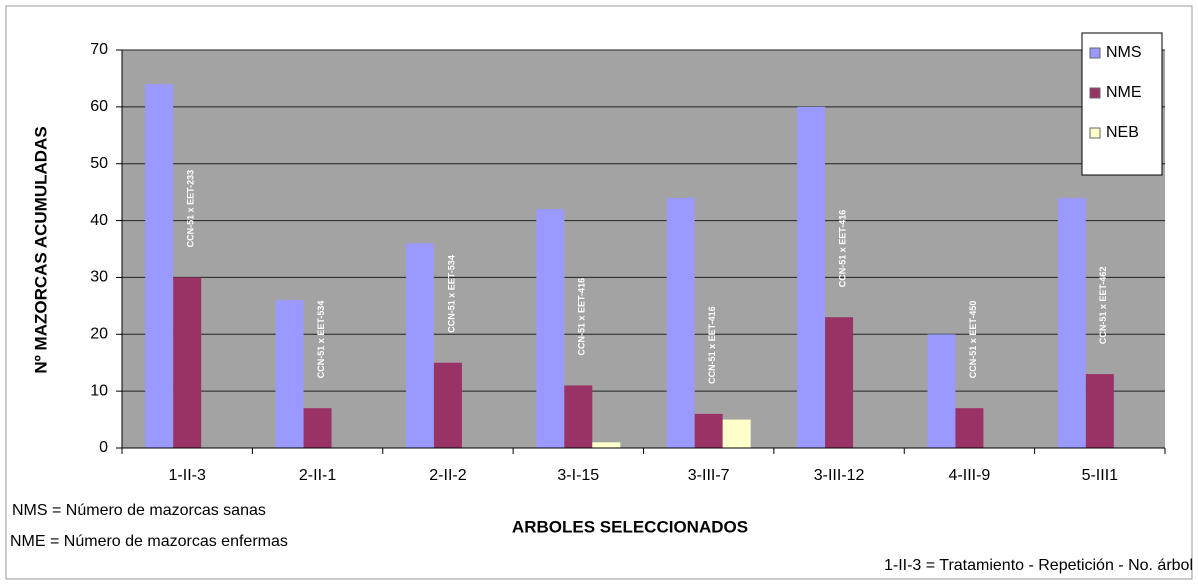  What do you see at coordinates (99, 49) in the screenshot?
I see `y-tick-label: 70` at bounding box center [99, 49].